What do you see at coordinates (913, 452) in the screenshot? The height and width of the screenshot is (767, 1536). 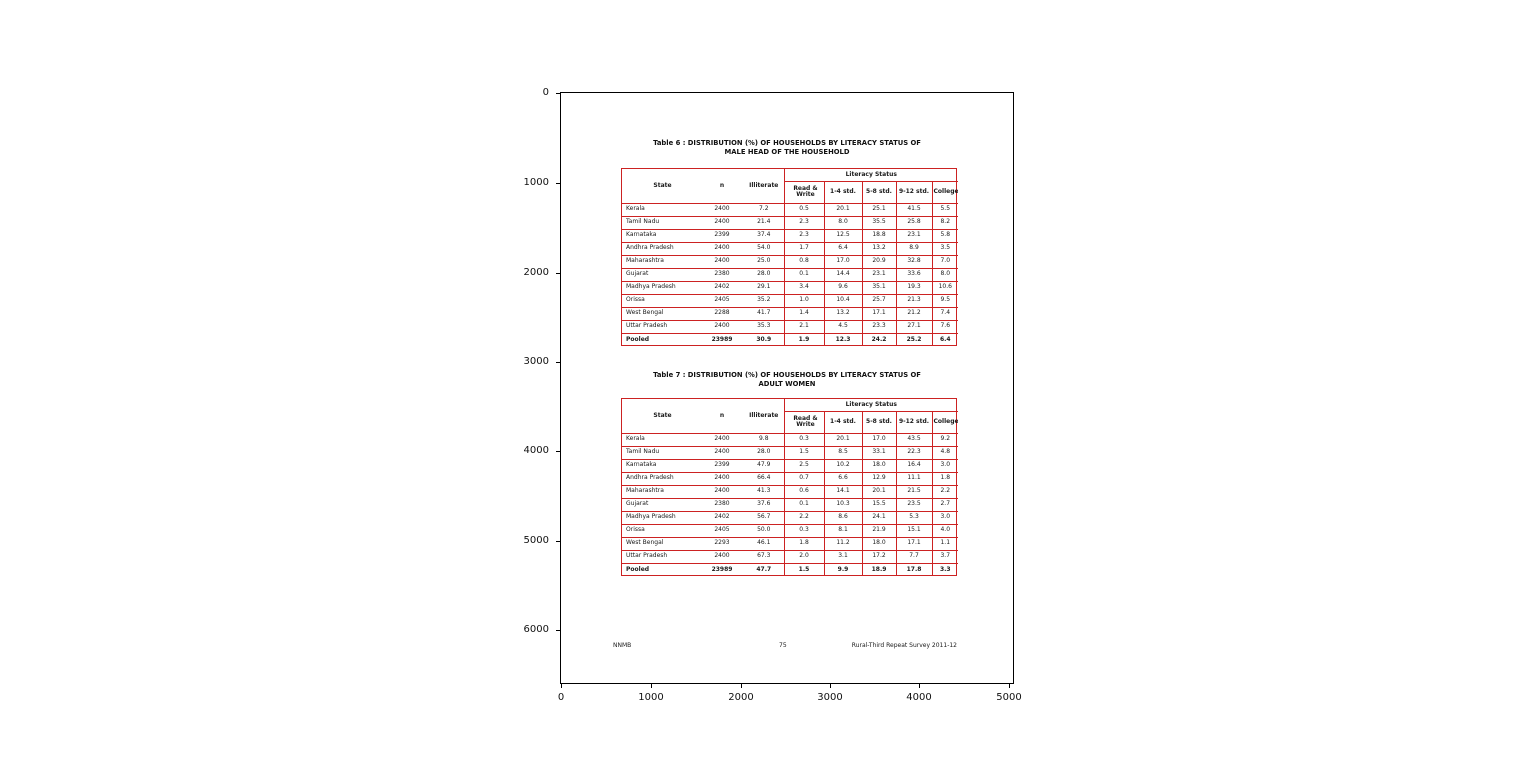 I see `table-cell: 22.3` at bounding box center [913, 452].